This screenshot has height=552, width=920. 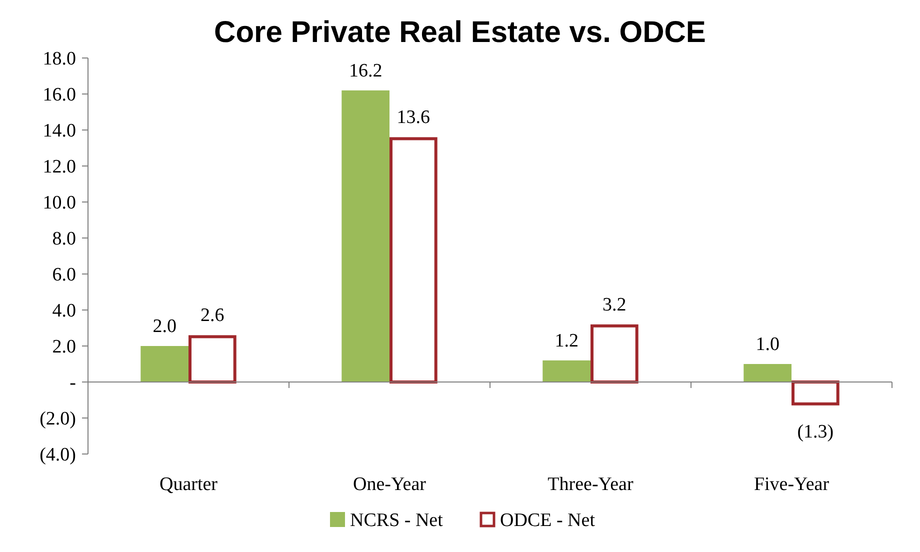 What do you see at coordinates (164, 326) in the screenshot?
I see `data-label: 2.0` at bounding box center [164, 326].